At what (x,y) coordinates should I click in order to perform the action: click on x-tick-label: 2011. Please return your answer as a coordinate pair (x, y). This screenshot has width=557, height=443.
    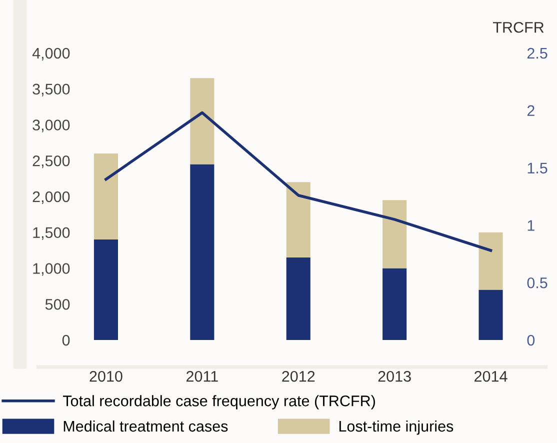
    Looking at the image, I should click on (202, 376).